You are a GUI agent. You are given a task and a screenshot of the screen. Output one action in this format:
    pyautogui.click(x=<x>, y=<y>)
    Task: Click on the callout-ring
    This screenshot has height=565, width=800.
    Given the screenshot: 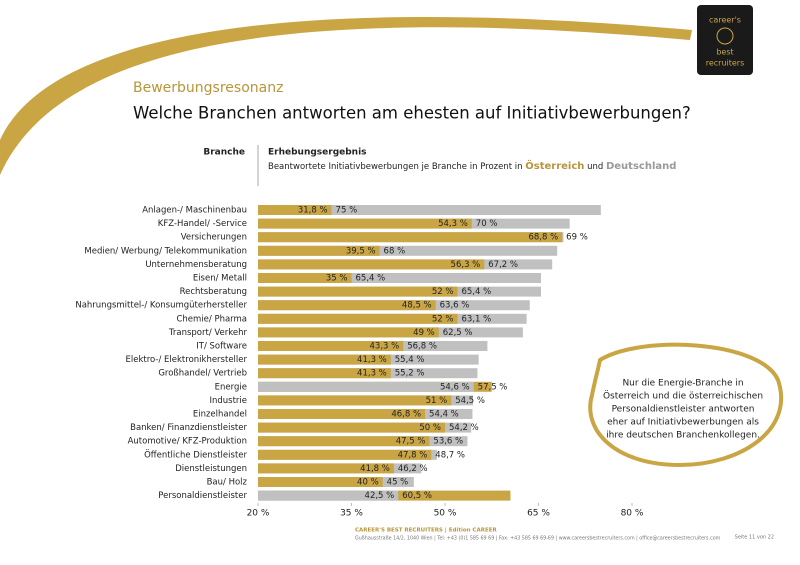 What is the action you would take?
    pyautogui.click(x=686, y=405)
    